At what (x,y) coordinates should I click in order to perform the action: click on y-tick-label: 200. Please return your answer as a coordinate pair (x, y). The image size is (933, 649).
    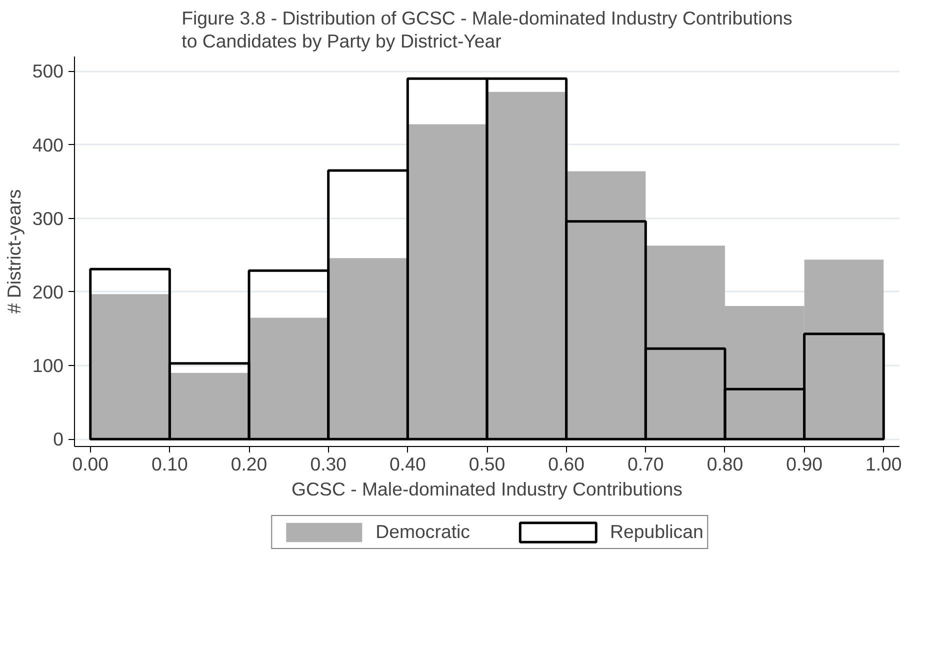
    Looking at the image, I should click on (48, 291).